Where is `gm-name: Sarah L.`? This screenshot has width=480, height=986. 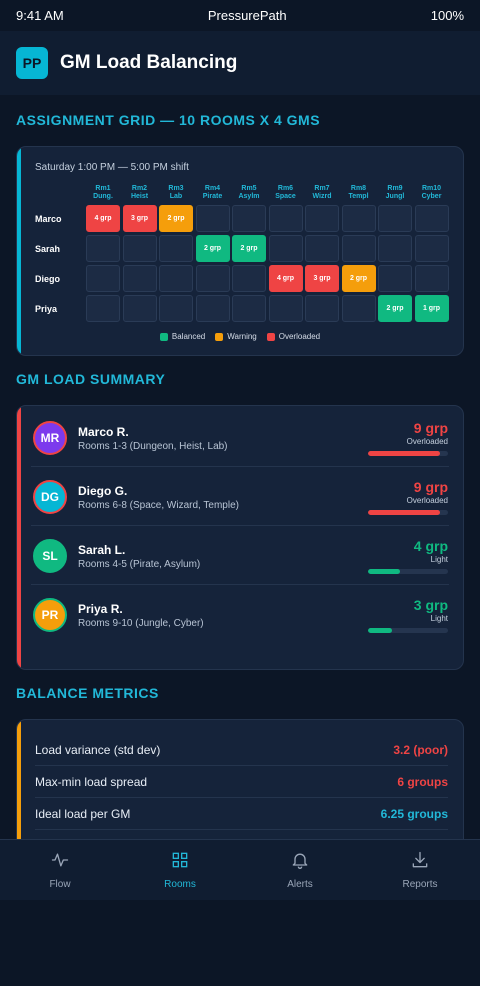
gm-name: Sarah L. is located at coordinates (102, 550).